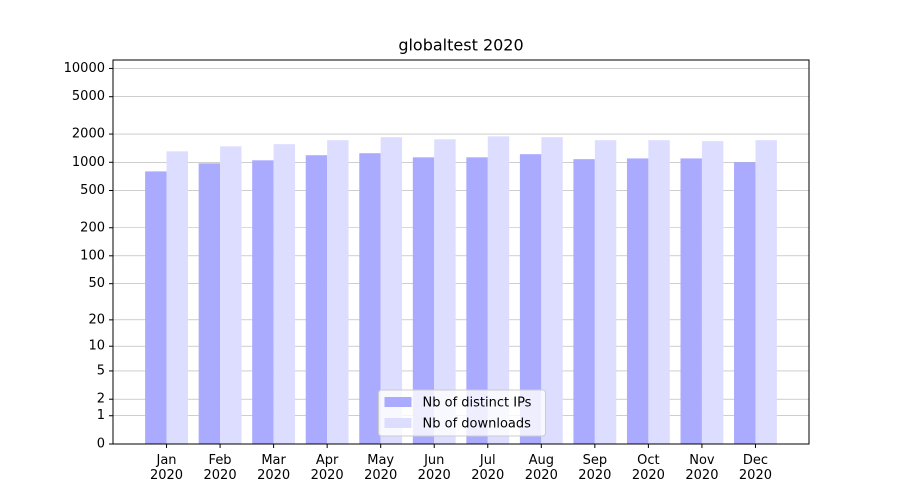 This screenshot has height=500, width=900. What do you see at coordinates (96, 283) in the screenshot?
I see `y-tick-label: 50` at bounding box center [96, 283].